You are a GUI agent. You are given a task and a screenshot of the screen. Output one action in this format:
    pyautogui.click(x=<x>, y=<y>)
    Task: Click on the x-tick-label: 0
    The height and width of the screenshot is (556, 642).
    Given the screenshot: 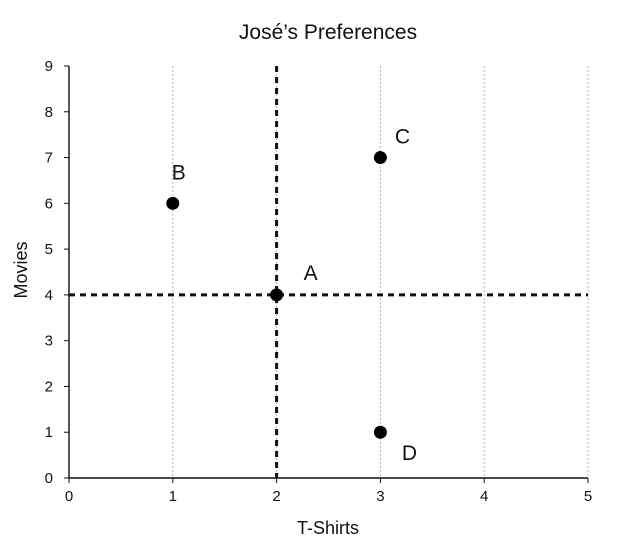 What is the action you would take?
    pyautogui.click(x=69, y=496)
    